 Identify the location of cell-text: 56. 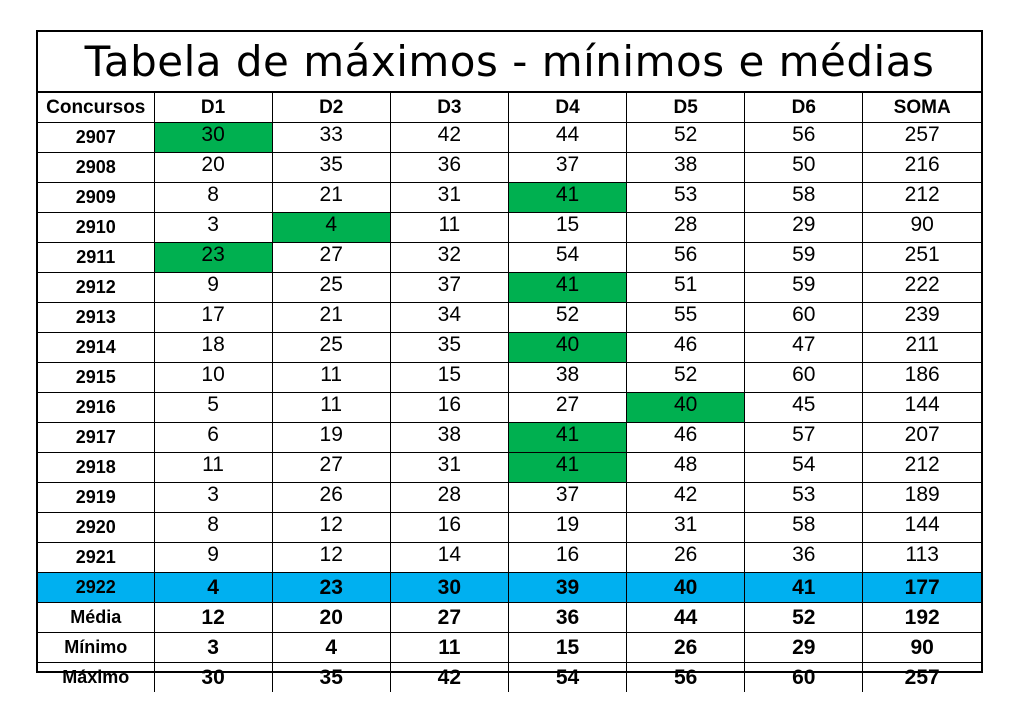
(685, 254).